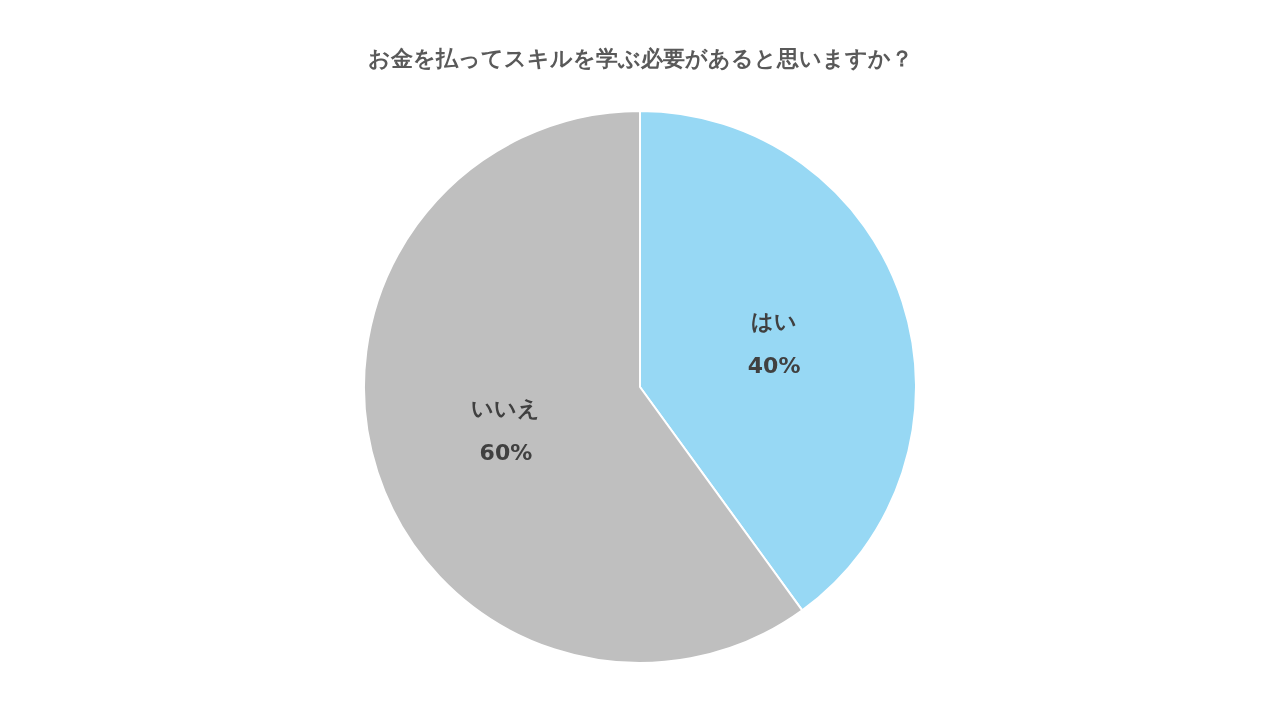 This screenshot has width=1280, height=720. Describe the element at coordinates (506, 409) in the screenshot. I see `slice-label: いいえ` at that location.